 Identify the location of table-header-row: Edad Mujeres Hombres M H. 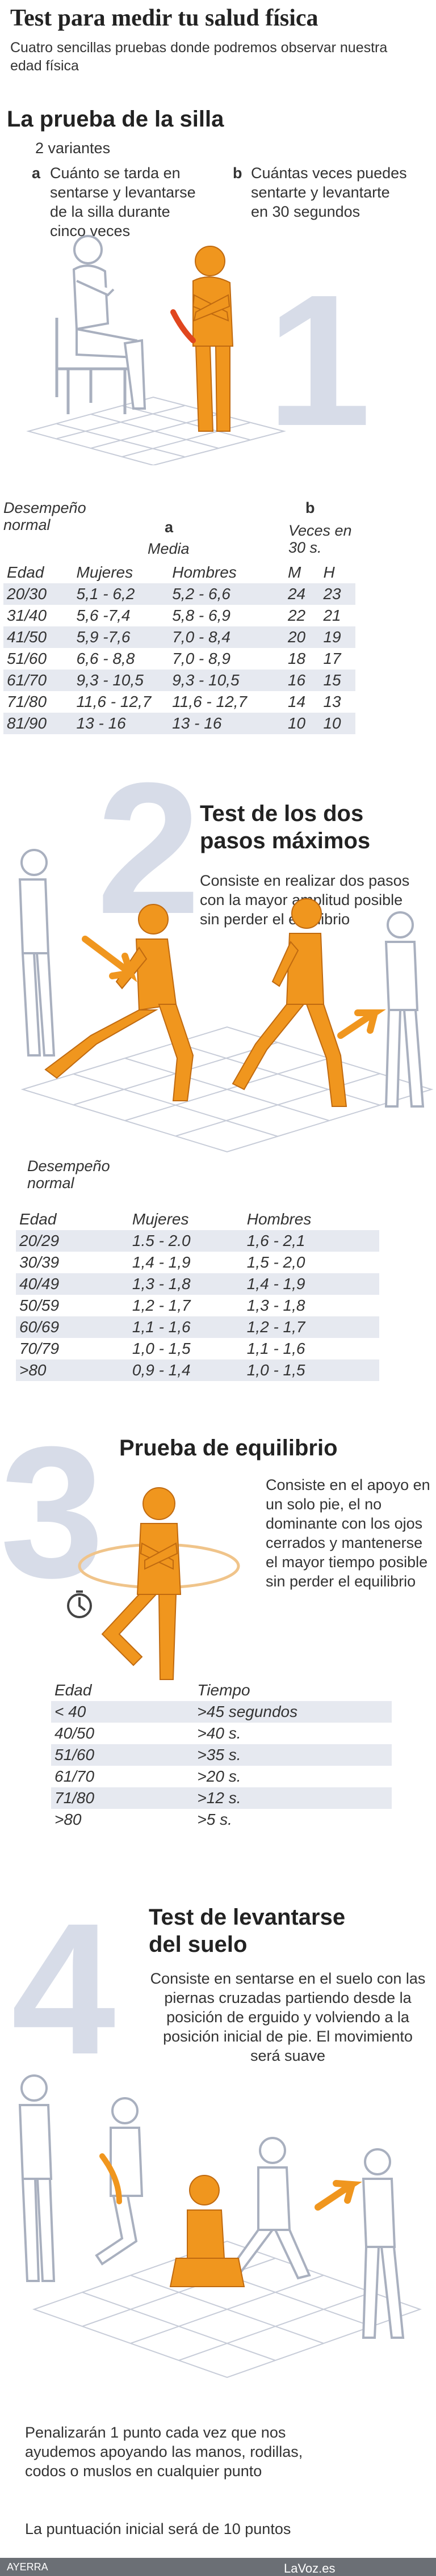
(179, 572).